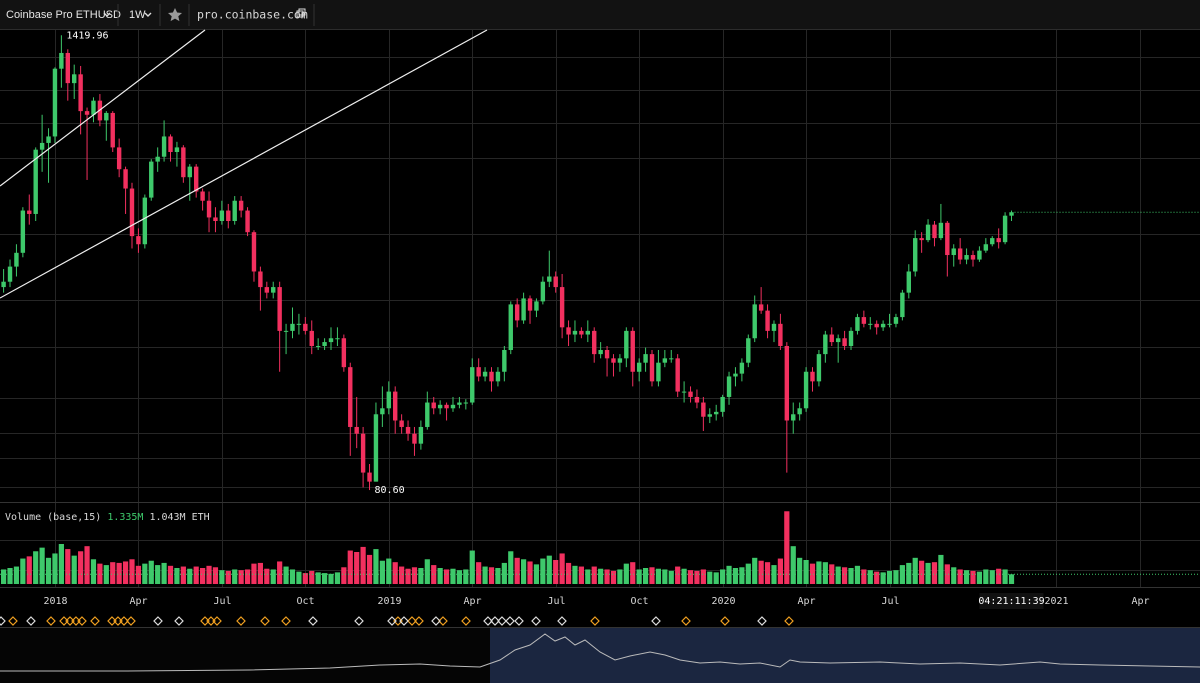 Image resolution: width=1200 pixels, height=683 pixels. I want to click on navigator-window, so click(845, 655).